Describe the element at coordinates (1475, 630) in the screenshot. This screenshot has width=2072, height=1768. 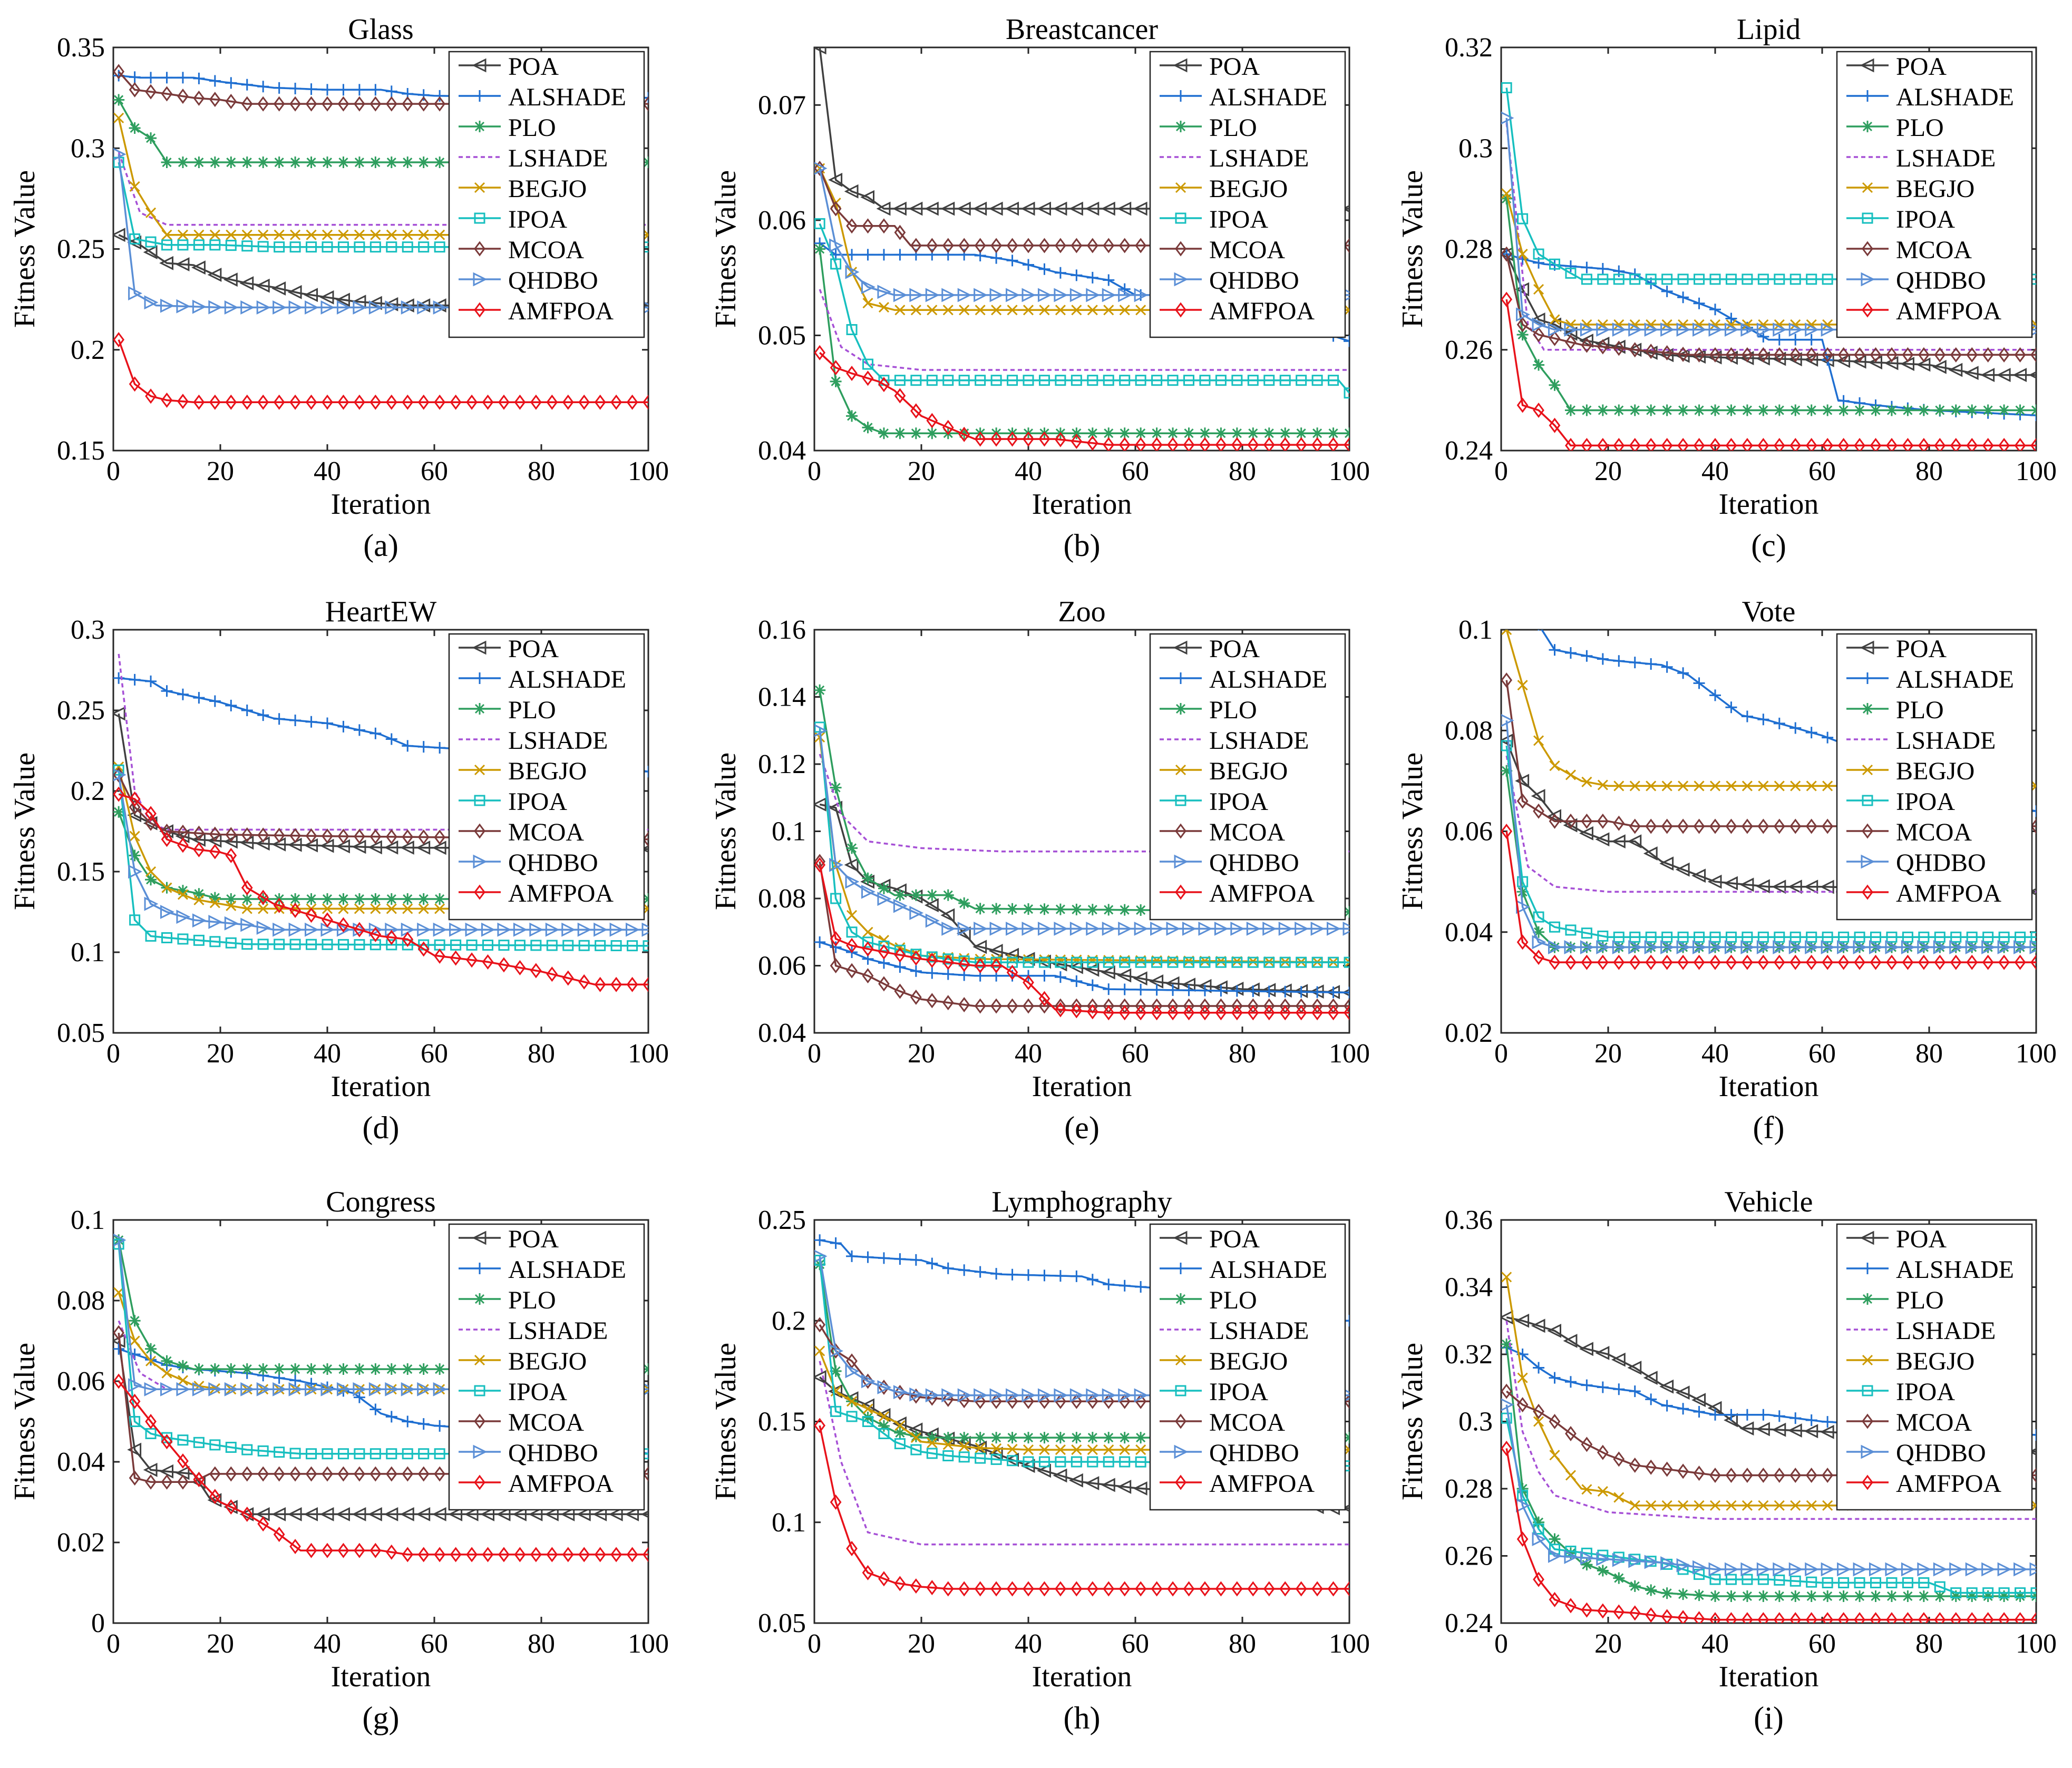
I see `y-tick-label: 0.1` at that location.